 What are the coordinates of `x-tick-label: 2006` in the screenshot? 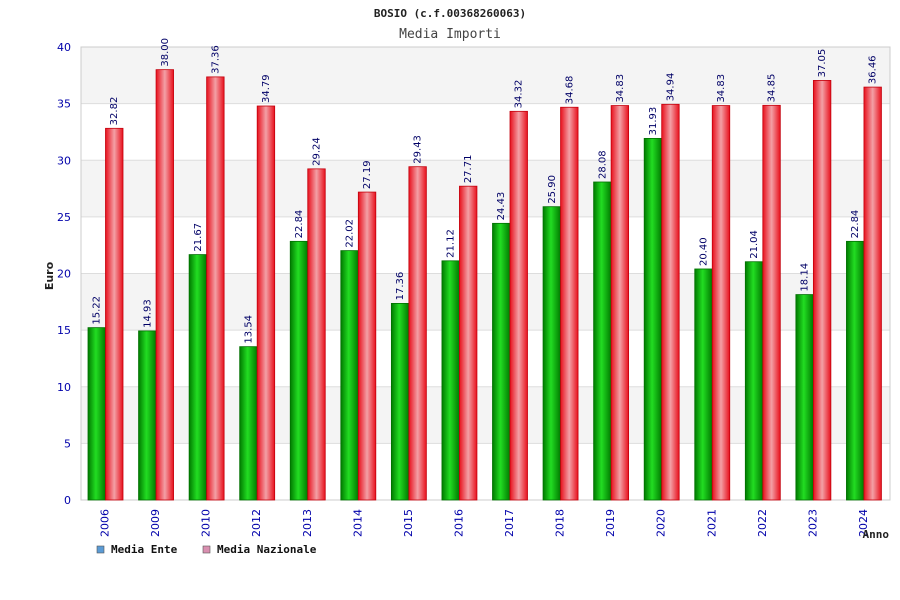 It's located at (105, 523).